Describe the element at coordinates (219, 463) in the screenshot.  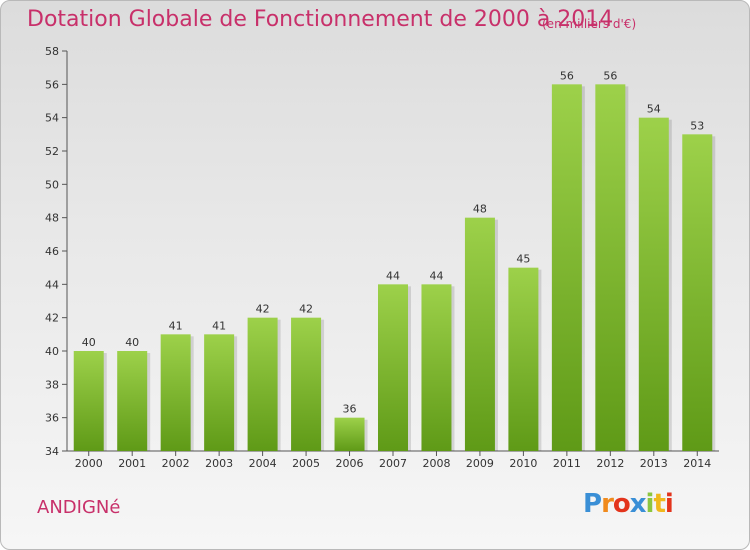
I see `x-tick-label: 2003` at that location.